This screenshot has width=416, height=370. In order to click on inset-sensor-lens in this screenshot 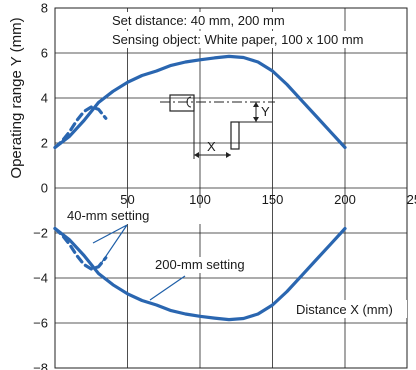, I will do `click(189, 102)`.